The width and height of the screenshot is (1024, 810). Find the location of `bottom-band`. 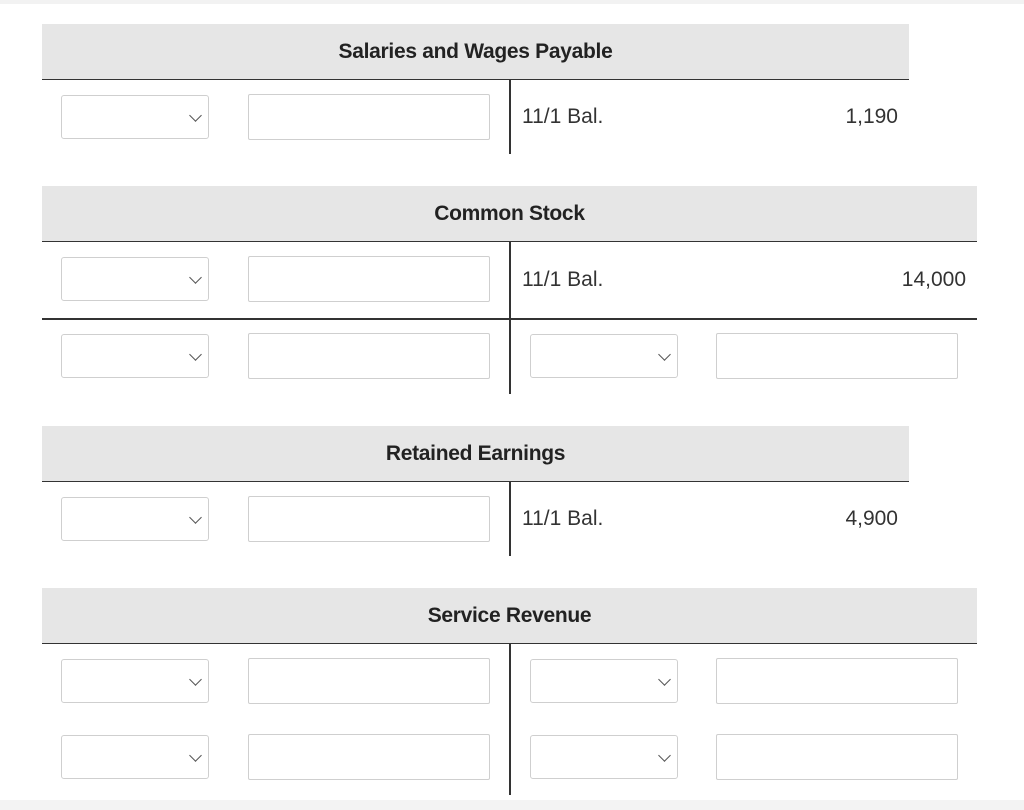

bottom-band is located at coordinates (512, 805).